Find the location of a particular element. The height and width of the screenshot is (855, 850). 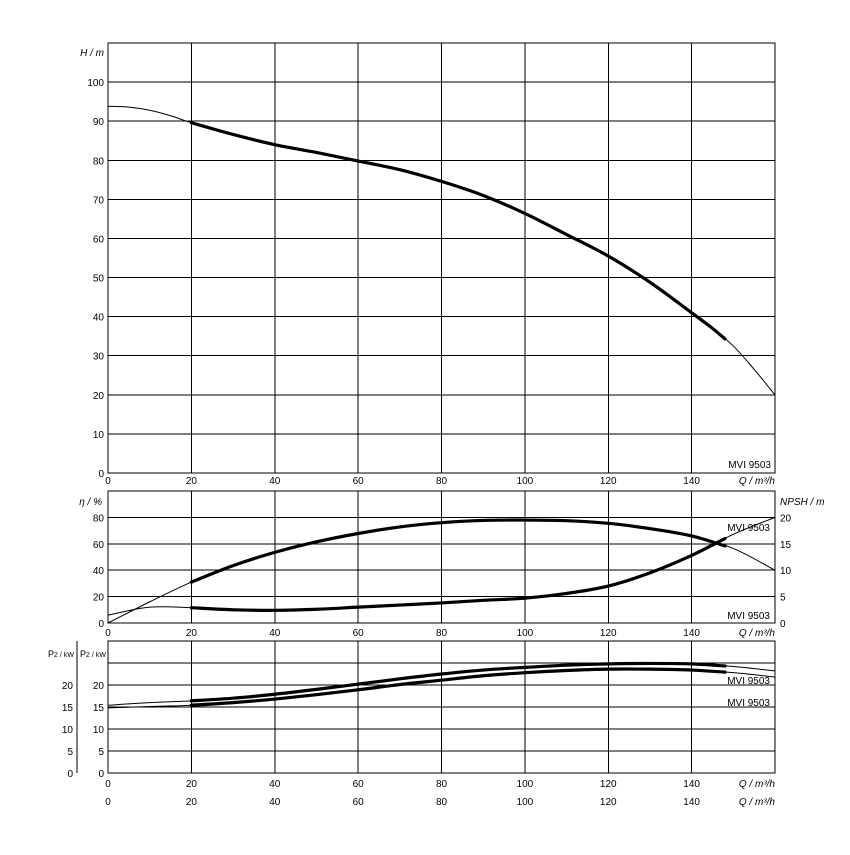

npsh-y-tick: 20 is located at coordinates (786, 518).